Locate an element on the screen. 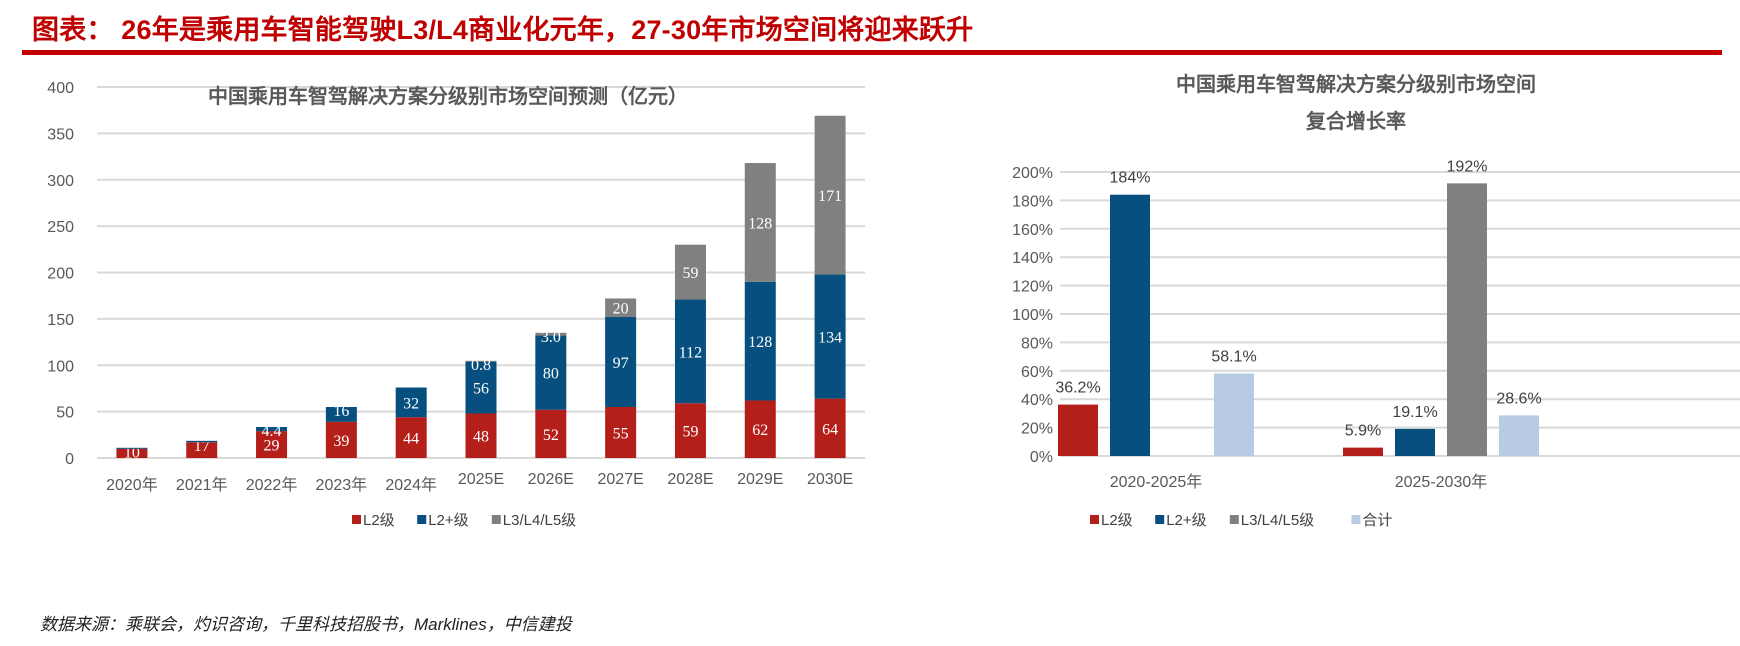 This screenshot has width=1740, height=646. y-tick-label: 180% is located at coordinates (1032, 201).